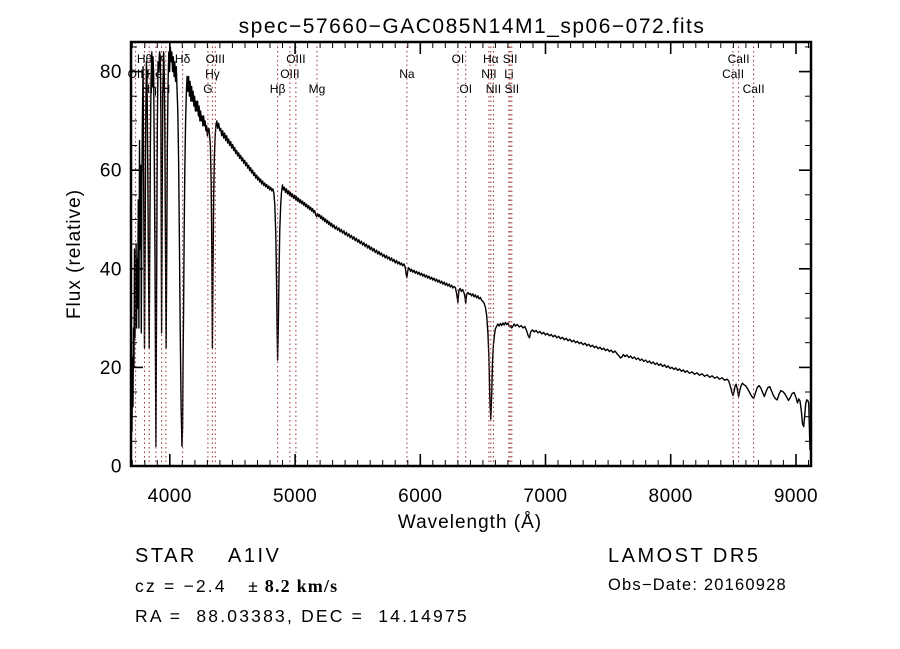  What do you see at coordinates (111, 368) in the screenshot?
I see `y-tick-label: 20` at bounding box center [111, 368].